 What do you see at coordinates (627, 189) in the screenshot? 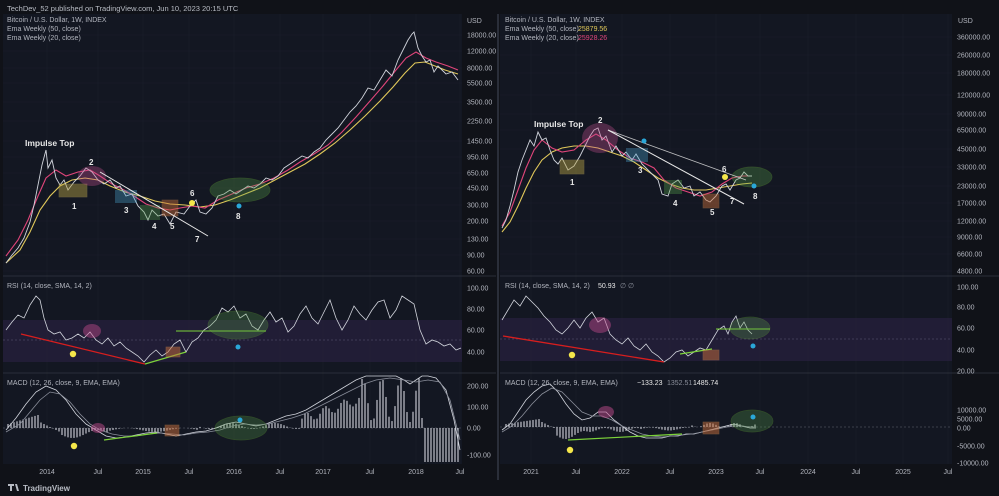
I see `chart-right-ema50-line` at bounding box center [627, 189].